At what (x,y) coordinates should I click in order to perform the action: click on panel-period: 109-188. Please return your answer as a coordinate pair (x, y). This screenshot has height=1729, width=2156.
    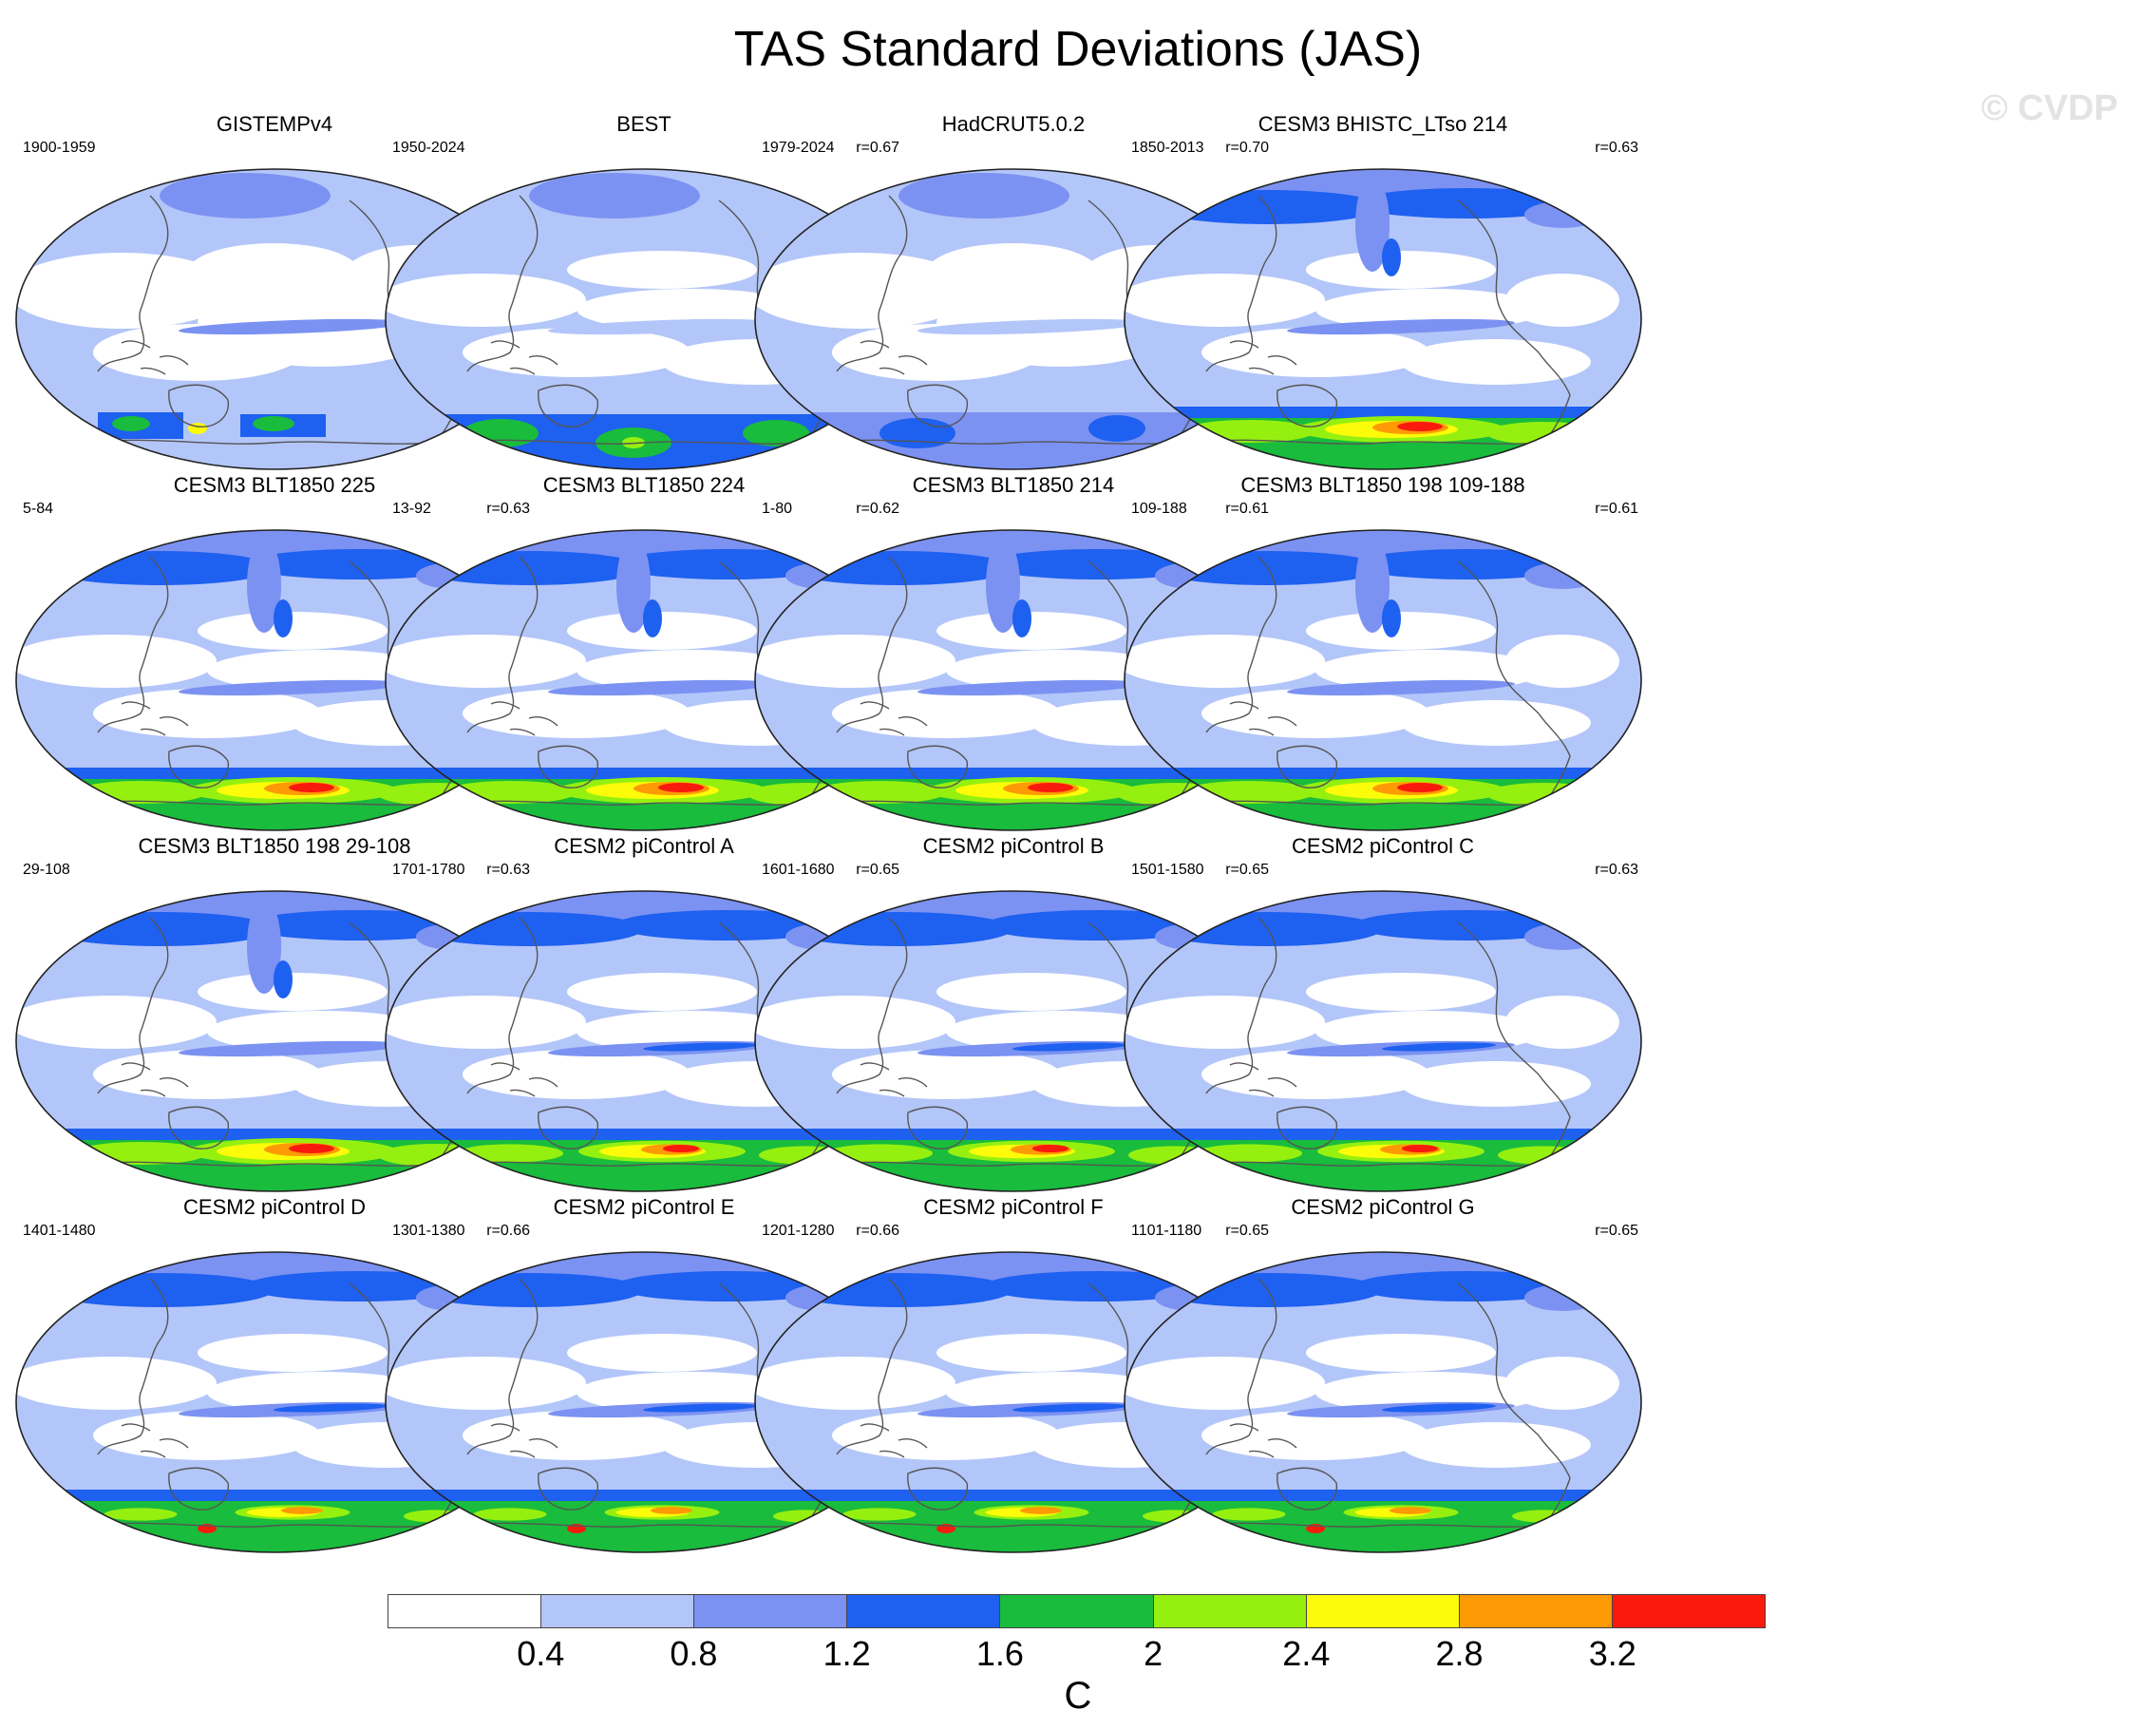
    Looking at the image, I should click on (1159, 509).